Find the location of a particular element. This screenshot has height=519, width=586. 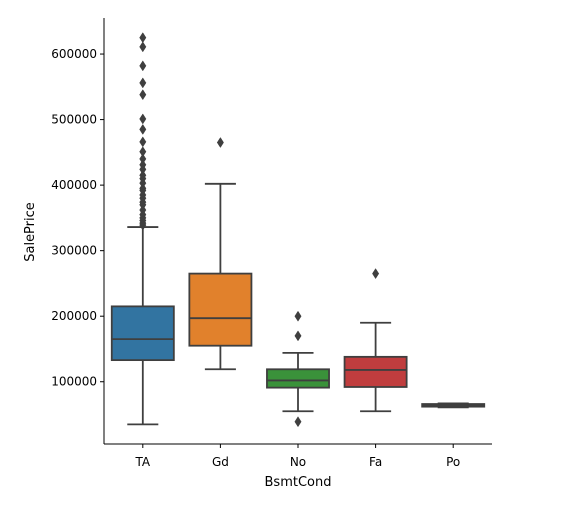

y-axis-title: SalePrice is located at coordinates (30, 232).